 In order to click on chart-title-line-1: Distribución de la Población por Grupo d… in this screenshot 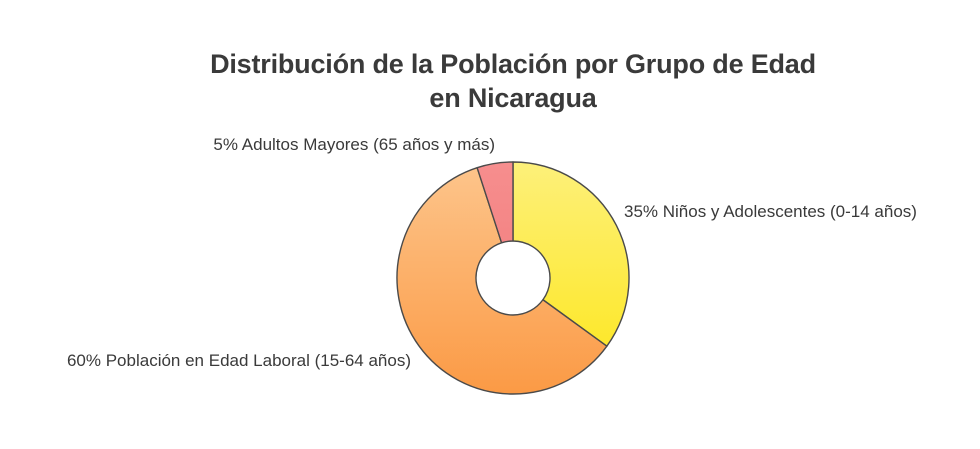, I will do `click(513, 64)`.